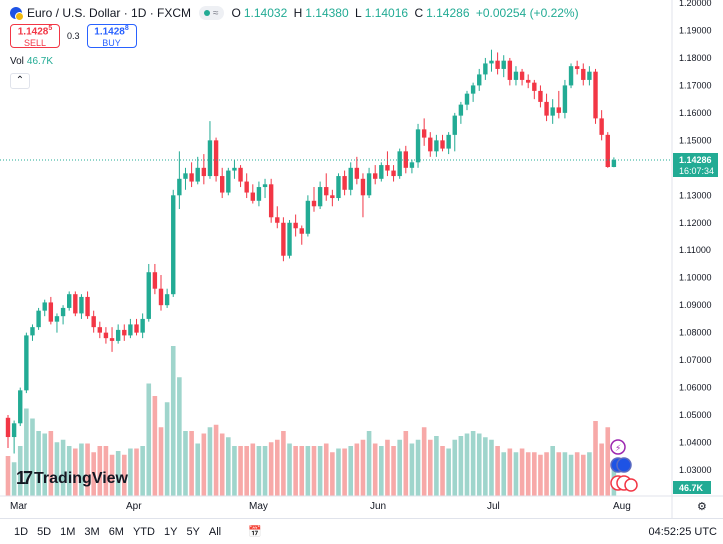 This screenshot has width=723, height=544. Describe the element at coordinates (361, 531) in the screenshot. I see `bottom-toolbar: 1D 5D 1M 3M 6M YTD 1Y 5Y All 📅 04:52:25 UTC` at that location.